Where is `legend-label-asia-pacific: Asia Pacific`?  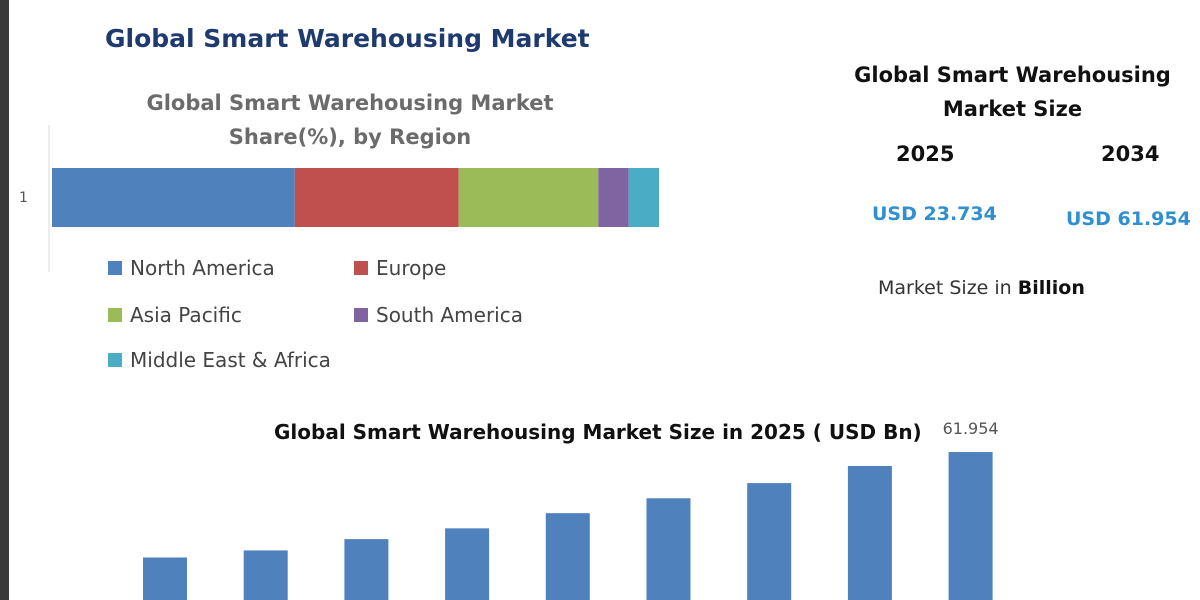
legend-label-asia-pacific: Asia Pacific is located at coordinates (186, 315).